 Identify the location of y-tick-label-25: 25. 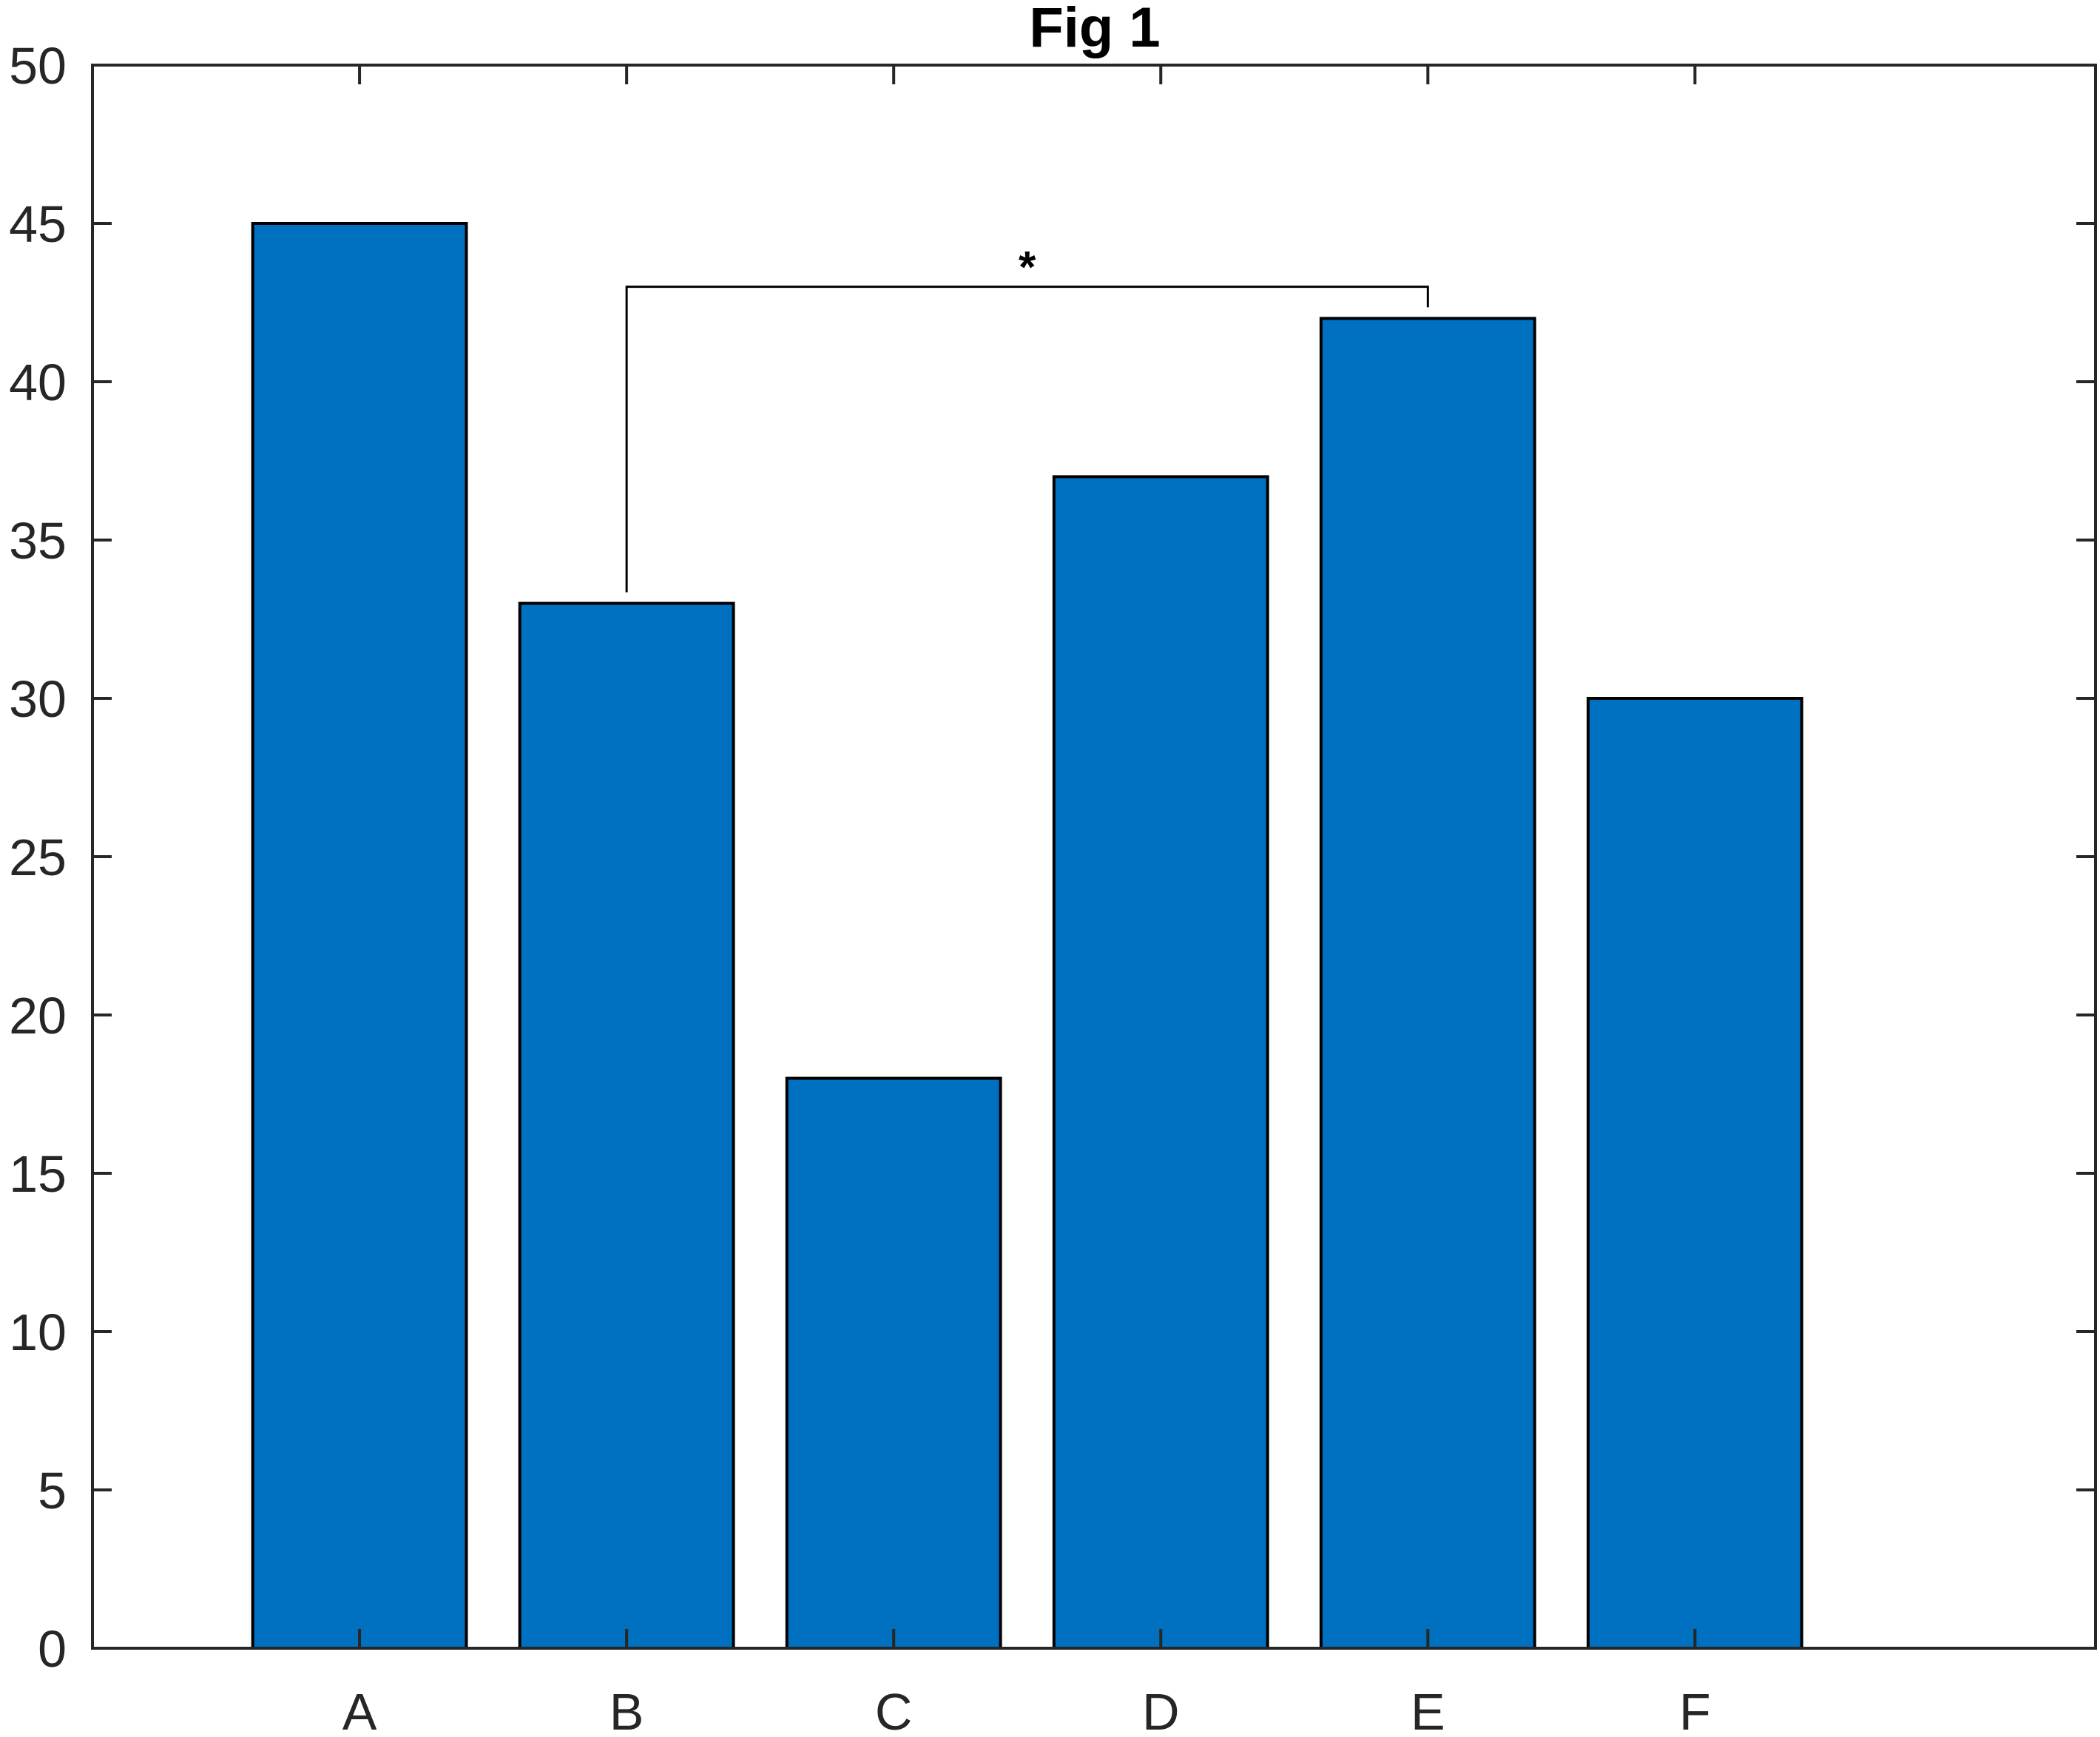
(38, 857).